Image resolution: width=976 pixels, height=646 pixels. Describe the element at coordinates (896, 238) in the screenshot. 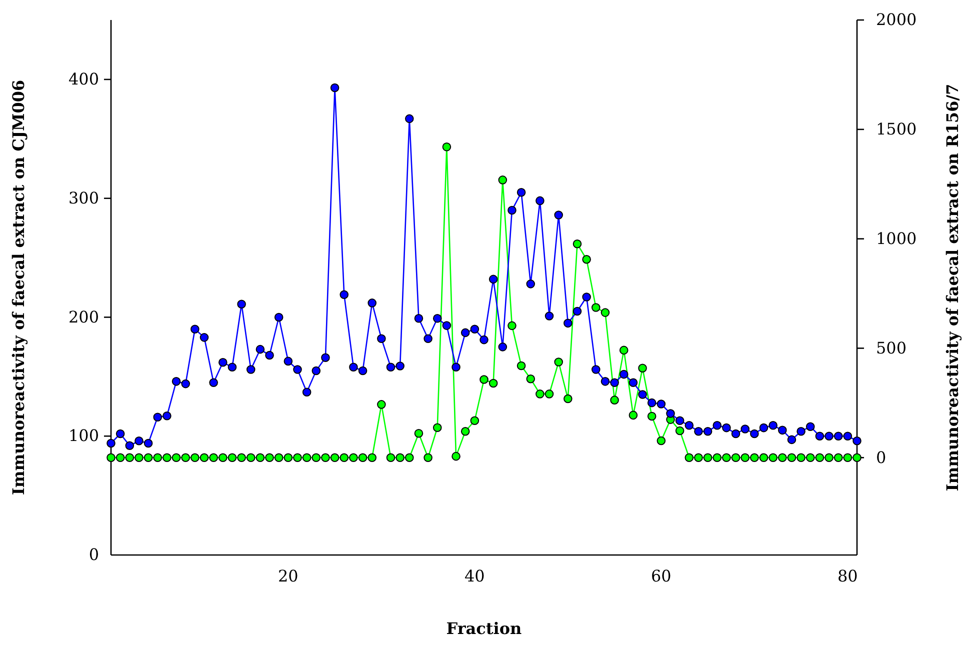

I see `y2-tick-label: 1000` at that location.